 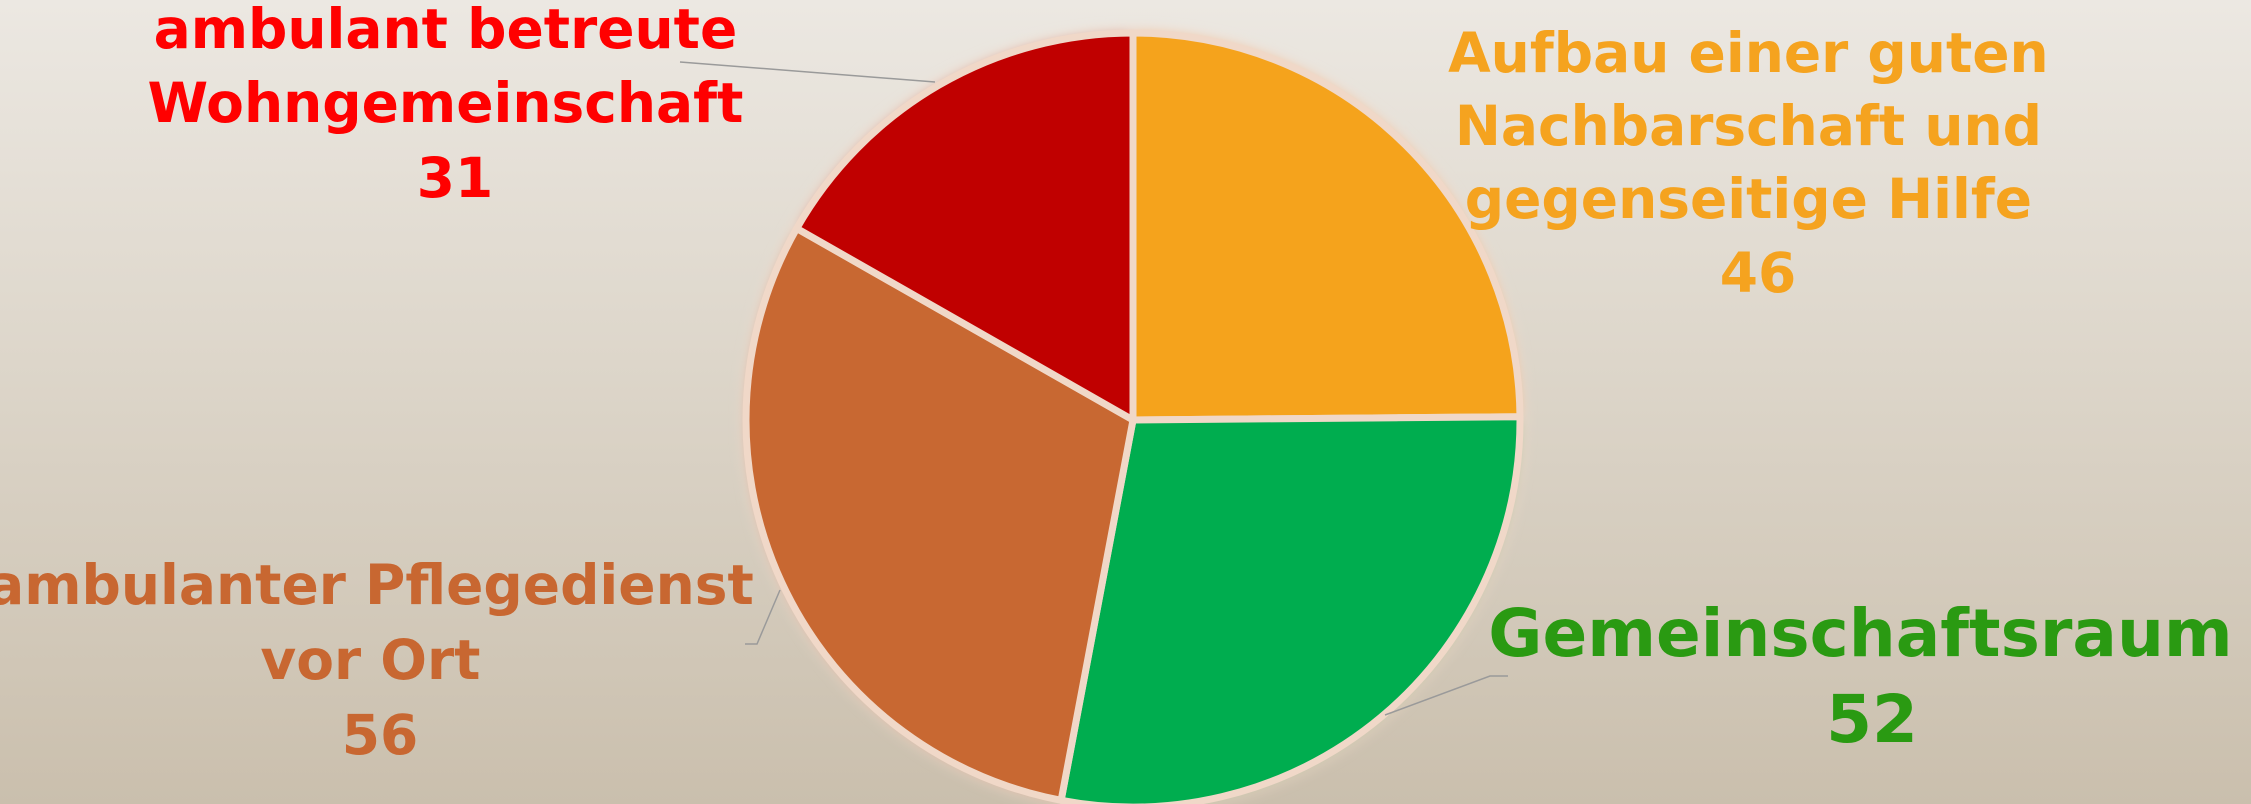 What do you see at coordinates (1446, 695) in the screenshot?
I see `leader-line-gemeinschaftsraum` at bounding box center [1446, 695].